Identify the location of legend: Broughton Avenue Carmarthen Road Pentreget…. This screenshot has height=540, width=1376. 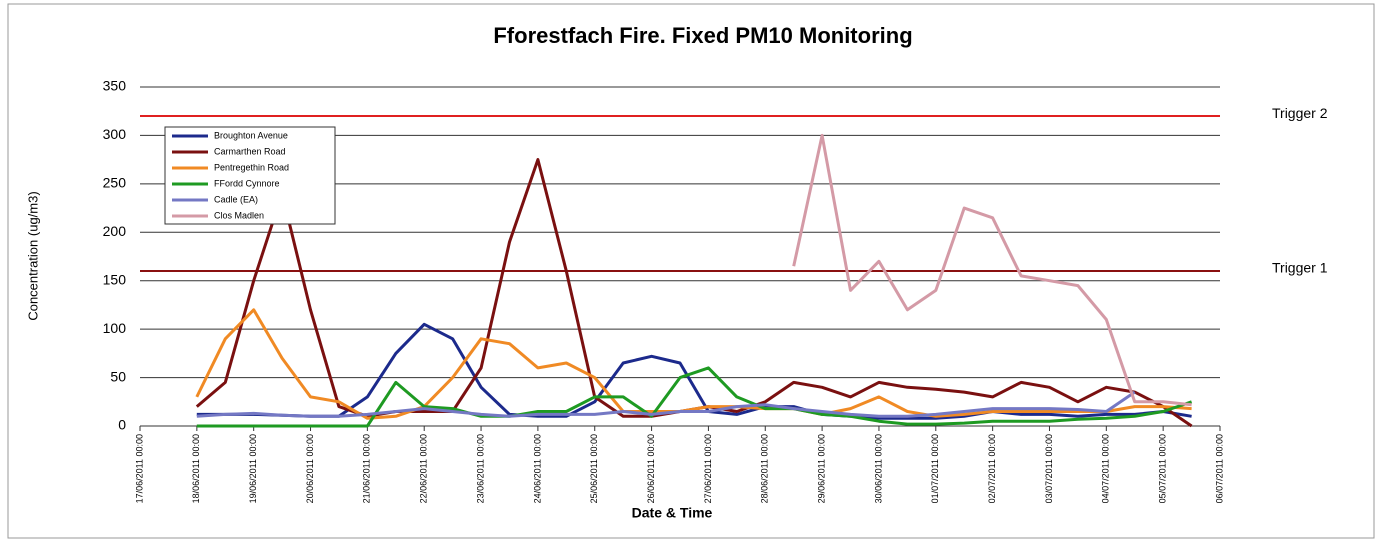
(250, 175).